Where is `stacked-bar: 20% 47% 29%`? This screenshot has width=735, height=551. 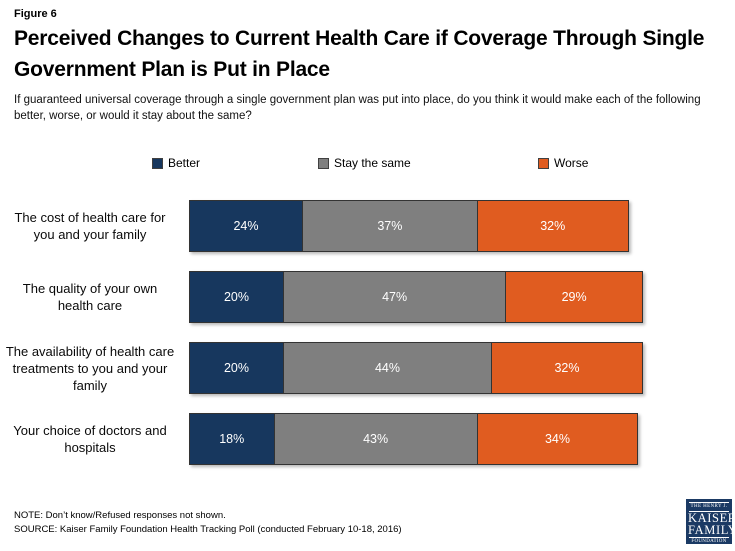 stacked-bar: 20% 47% 29% is located at coordinates (416, 297).